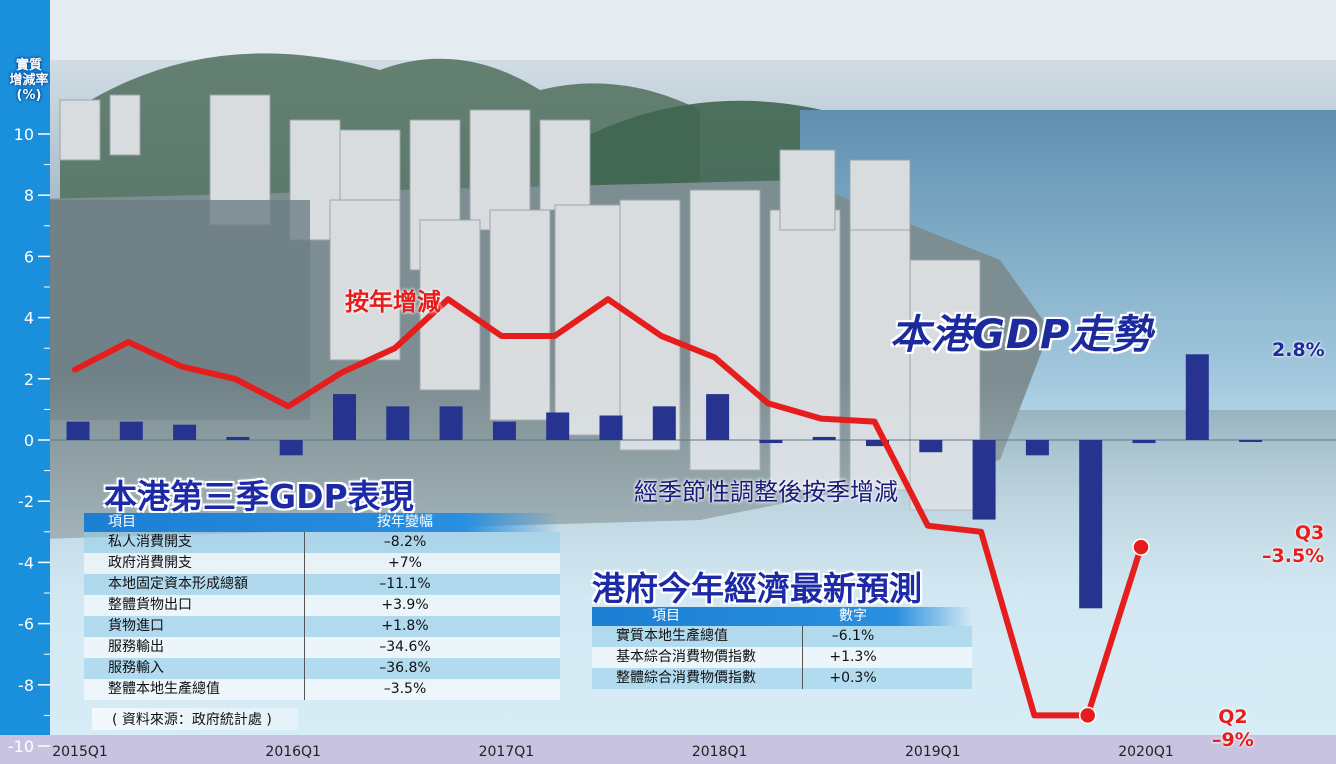 The height and width of the screenshot is (764, 1336). I want to click on q2-value: –9%, so click(1233, 740).